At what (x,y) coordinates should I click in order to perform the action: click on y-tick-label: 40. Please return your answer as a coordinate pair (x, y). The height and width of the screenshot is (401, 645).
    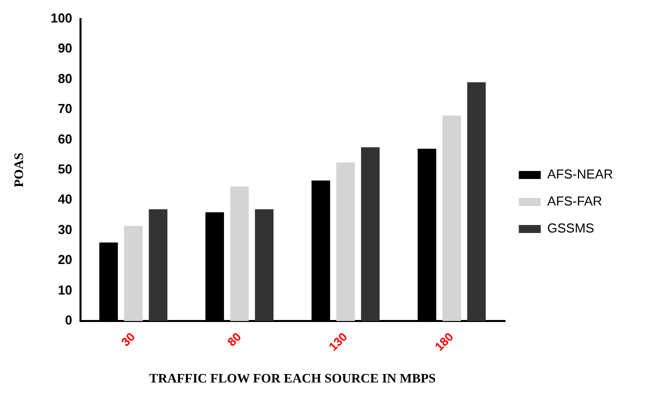
    Looking at the image, I should click on (65, 199).